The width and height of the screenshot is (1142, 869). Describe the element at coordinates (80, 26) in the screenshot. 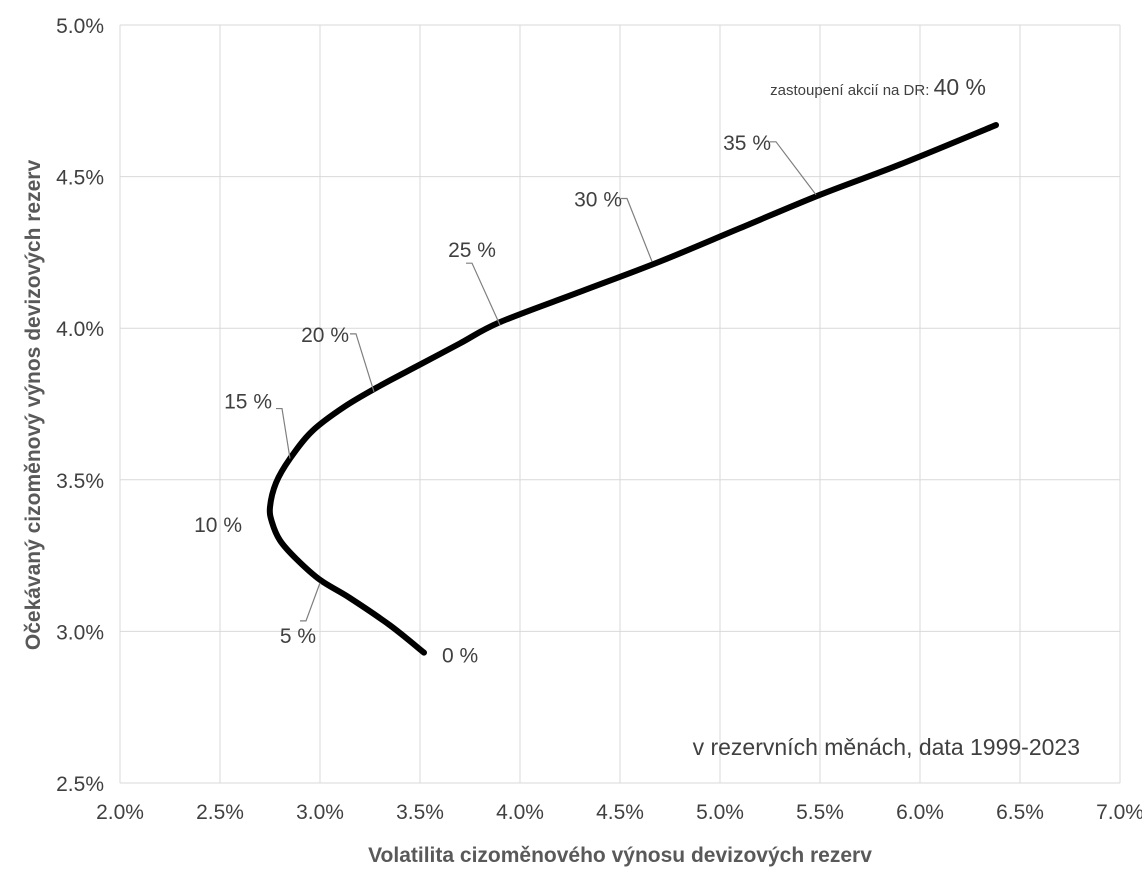

I see `y-tick-label: 5.0%` at that location.